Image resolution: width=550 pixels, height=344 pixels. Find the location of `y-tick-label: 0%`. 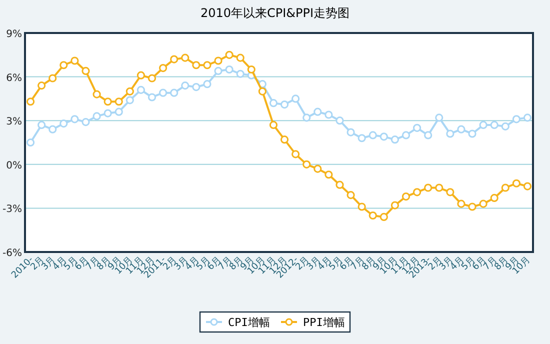

y-tick-label: 0% is located at coordinates (14, 166).